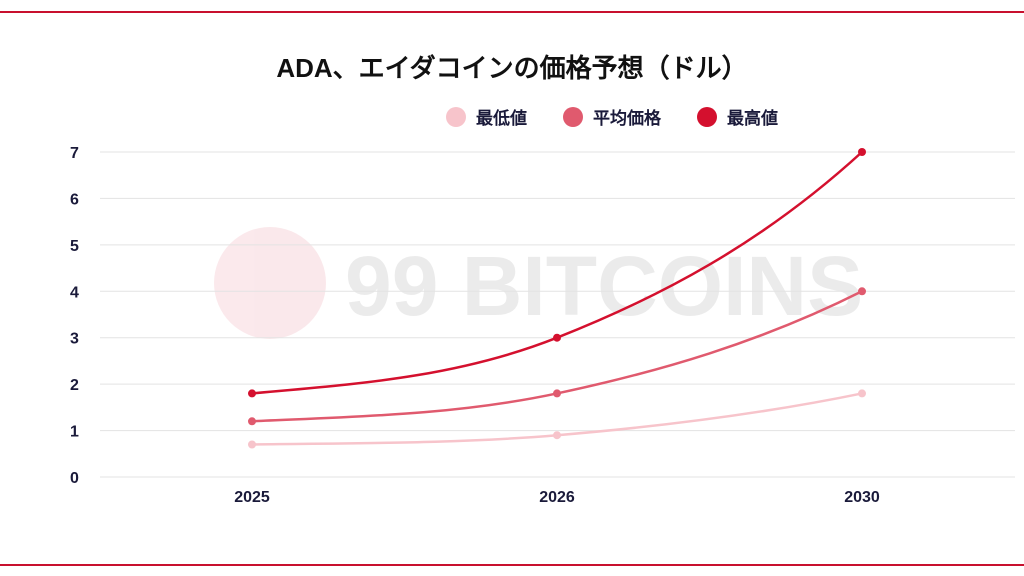 This screenshot has width=1024, height=576. What do you see at coordinates (538, 283) in the screenshot?
I see `watermark: 99 BITCOINS` at bounding box center [538, 283].